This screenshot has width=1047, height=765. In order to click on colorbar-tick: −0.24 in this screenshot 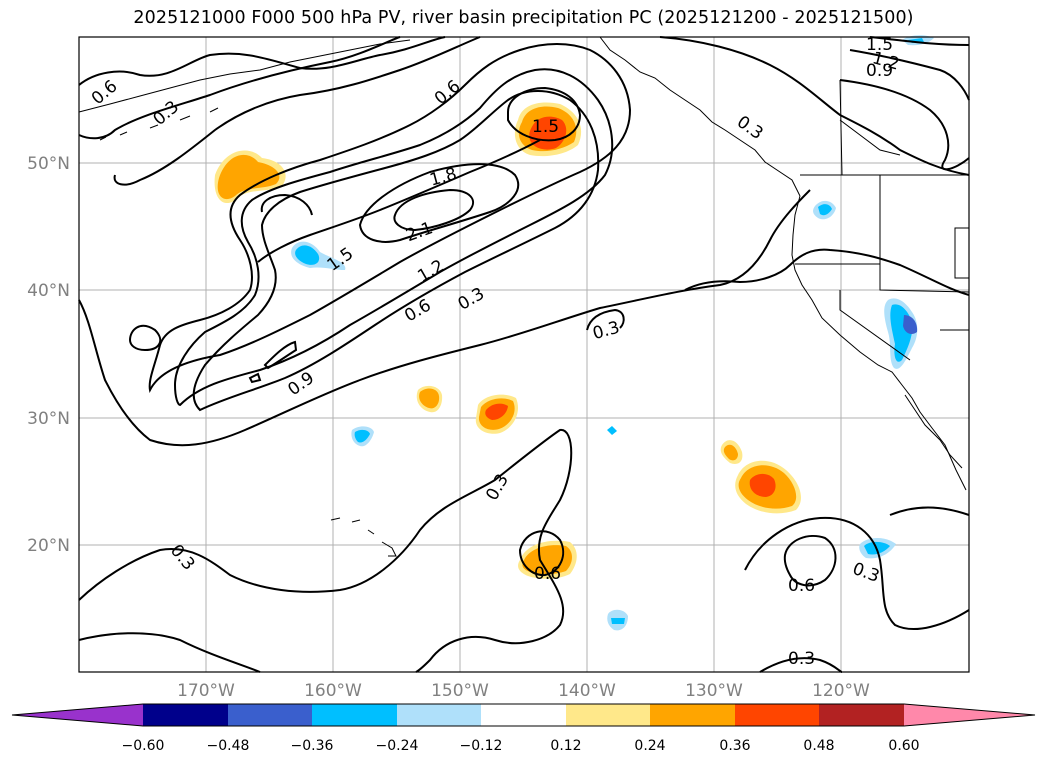, I will do `click(397, 746)`.